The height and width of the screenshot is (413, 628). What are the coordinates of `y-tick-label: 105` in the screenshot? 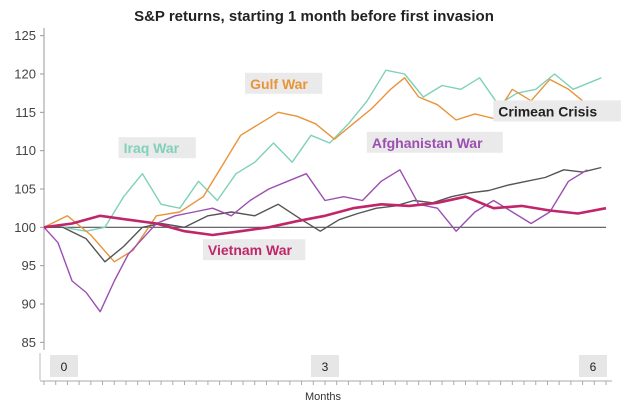 It's located at (25, 189).